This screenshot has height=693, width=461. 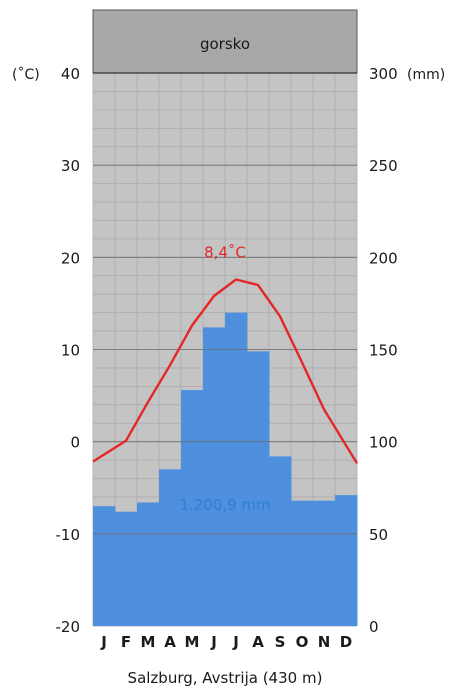 I want to click on month-label: F, so click(x=126, y=642).